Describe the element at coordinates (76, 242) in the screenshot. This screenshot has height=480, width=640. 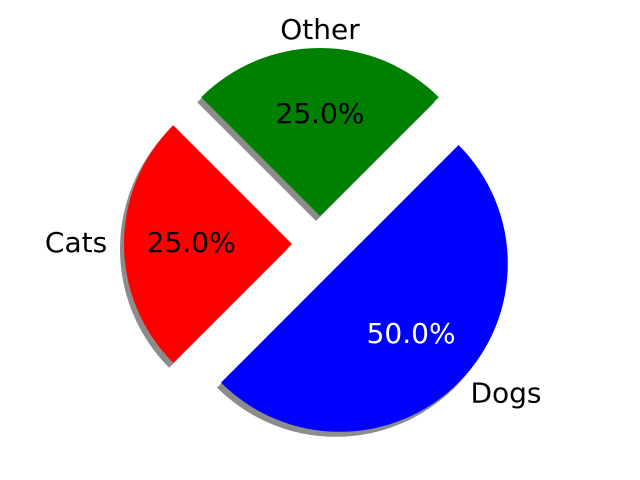
I see `category-label-cats: Cats` at that location.